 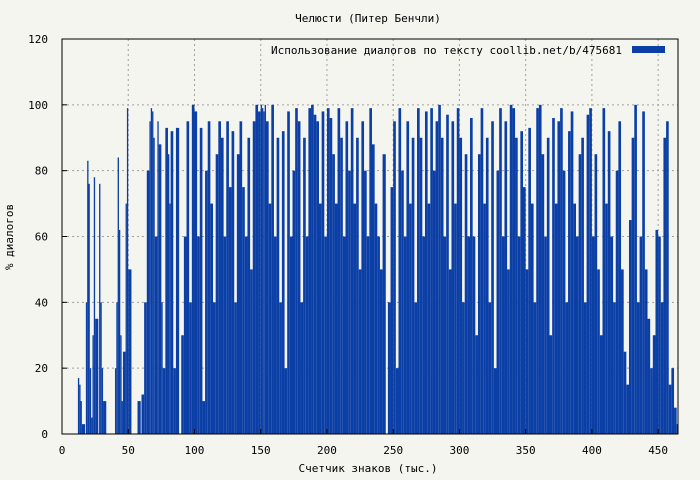 I want to click on y-tick-label: 40, so click(x=41, y=302).